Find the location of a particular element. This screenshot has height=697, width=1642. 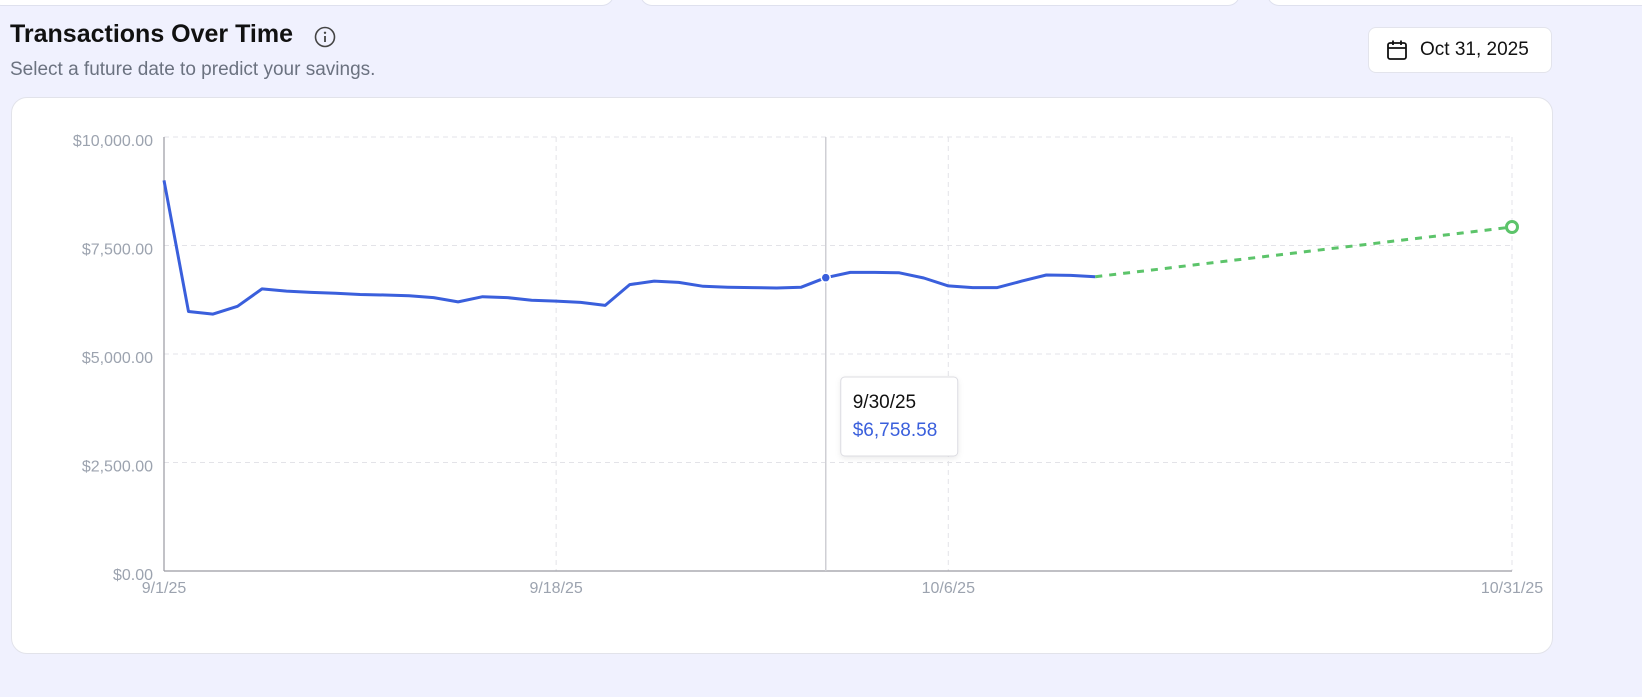

y-tick-label: $5,000.00 is located at coordinates (117, 358).